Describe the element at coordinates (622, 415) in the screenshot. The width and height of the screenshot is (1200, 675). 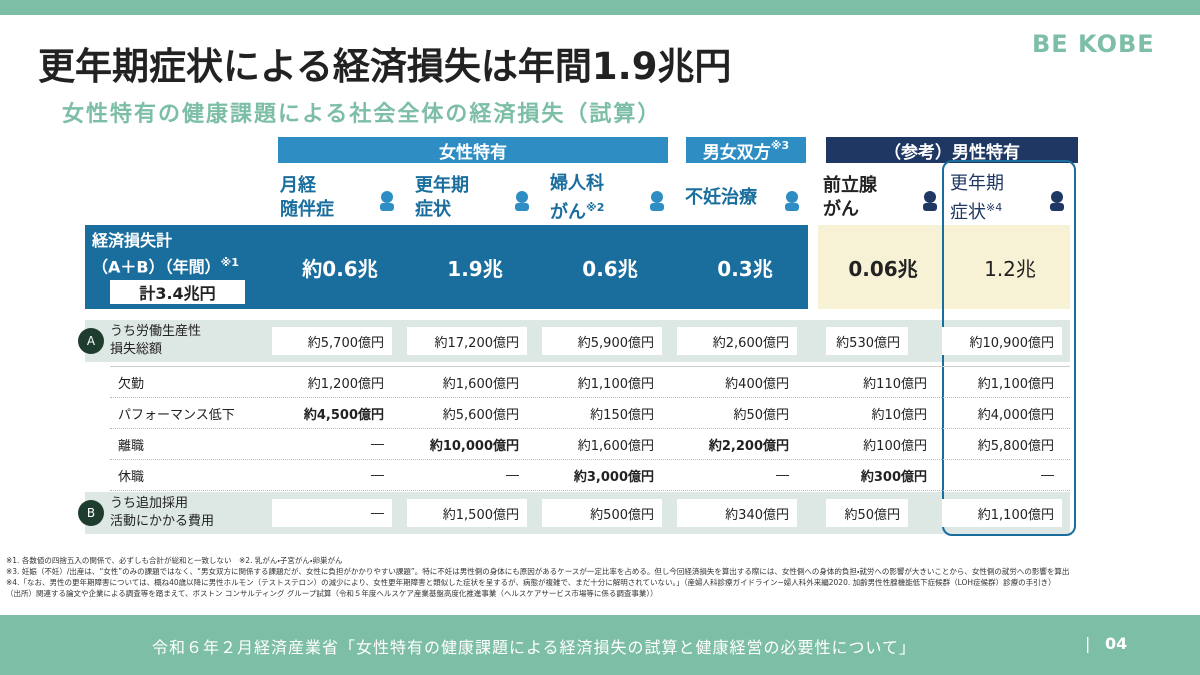
I see `row-value: 約150億円` at that location.